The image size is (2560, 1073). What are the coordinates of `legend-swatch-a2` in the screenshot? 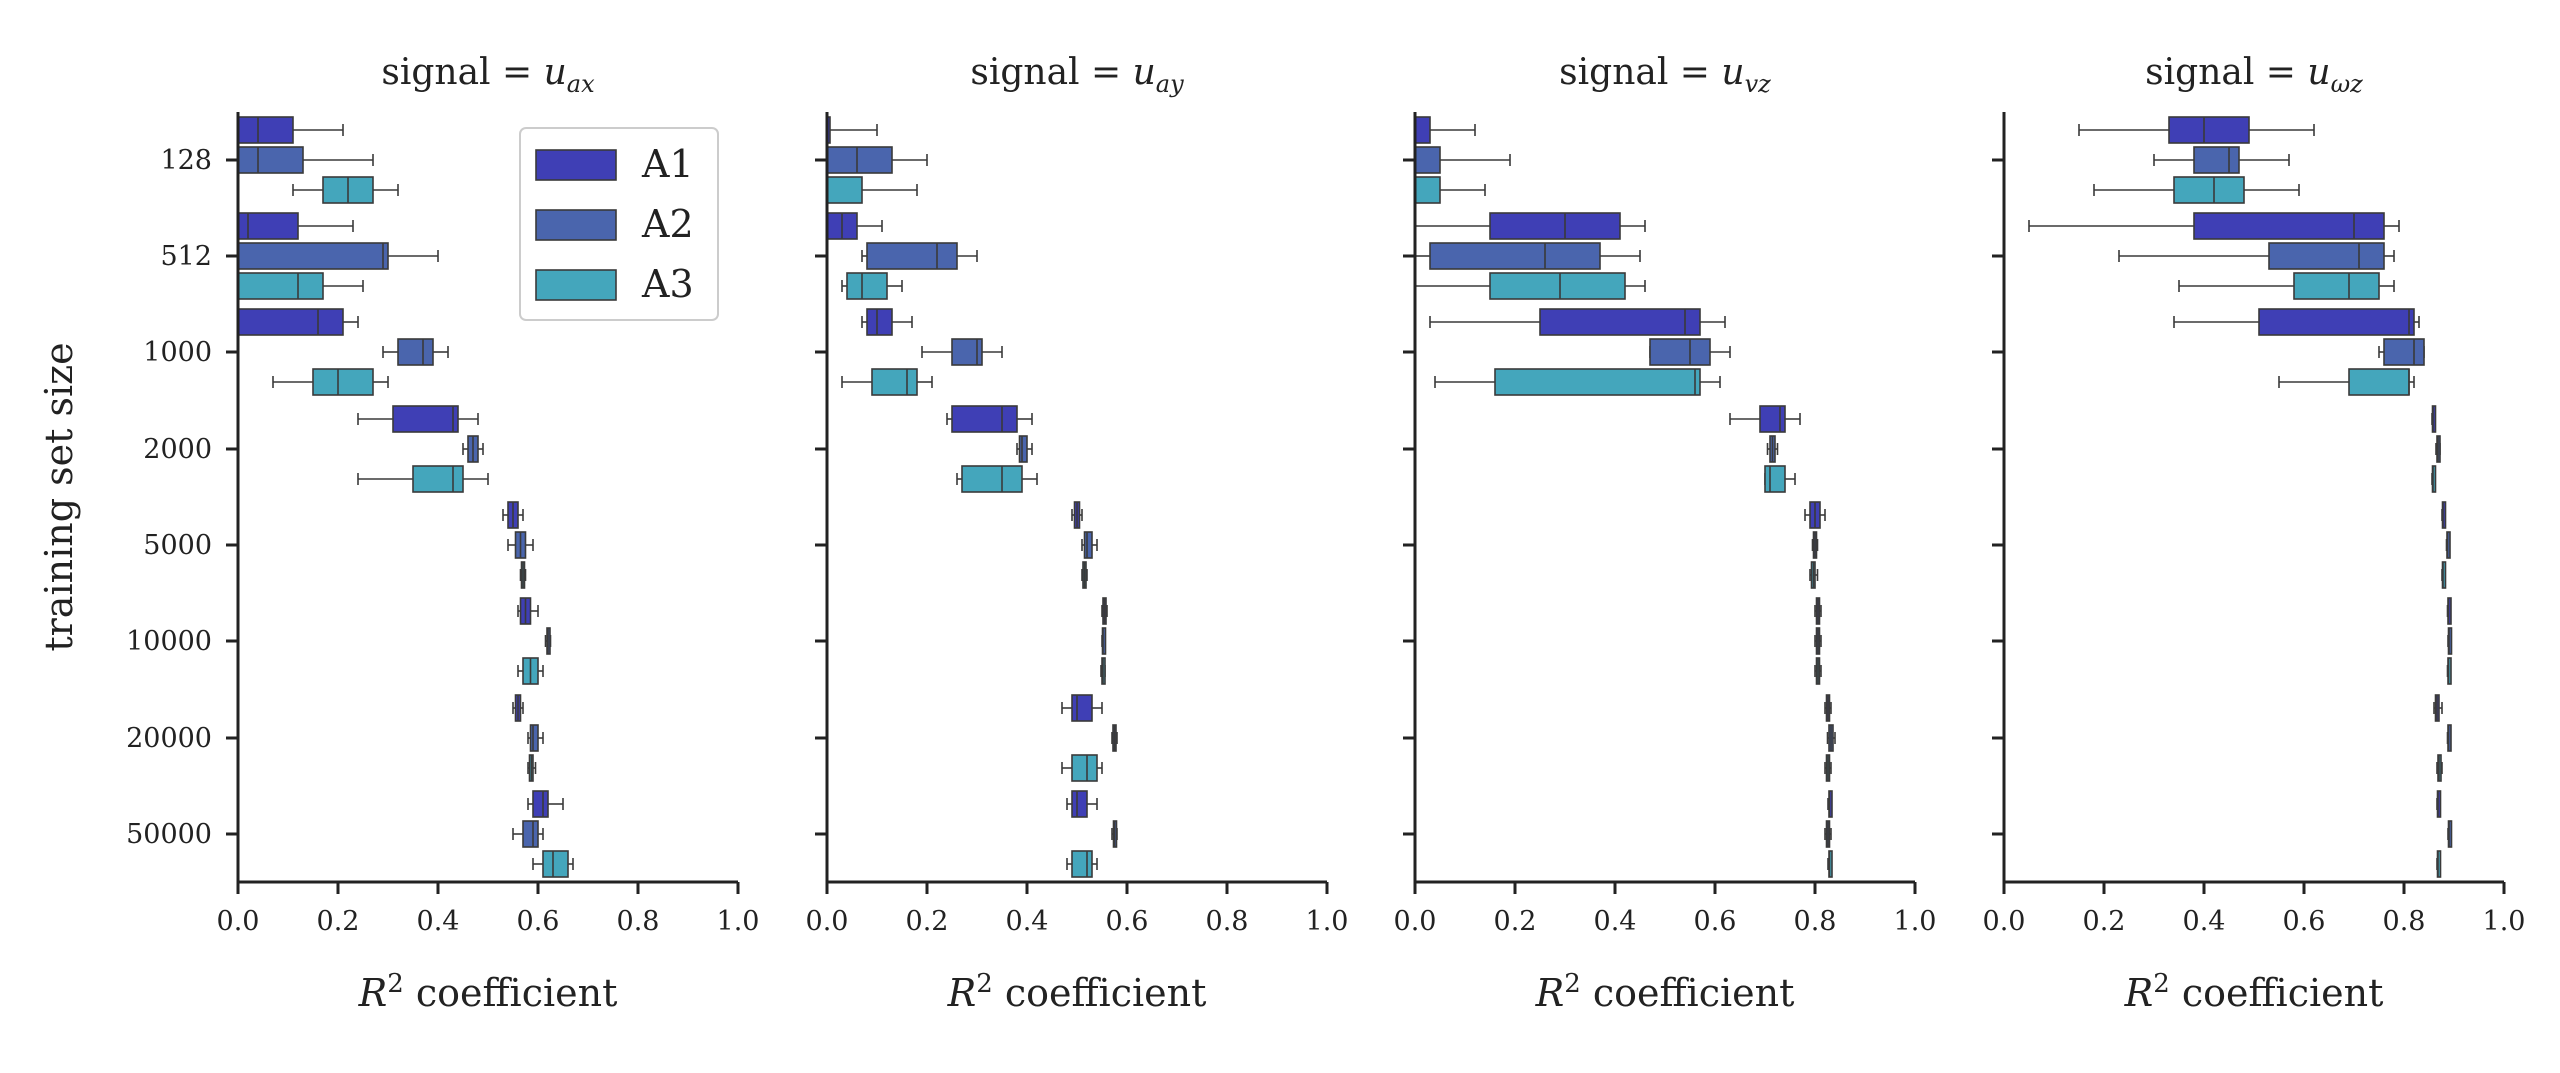 It's located at (576, 225).